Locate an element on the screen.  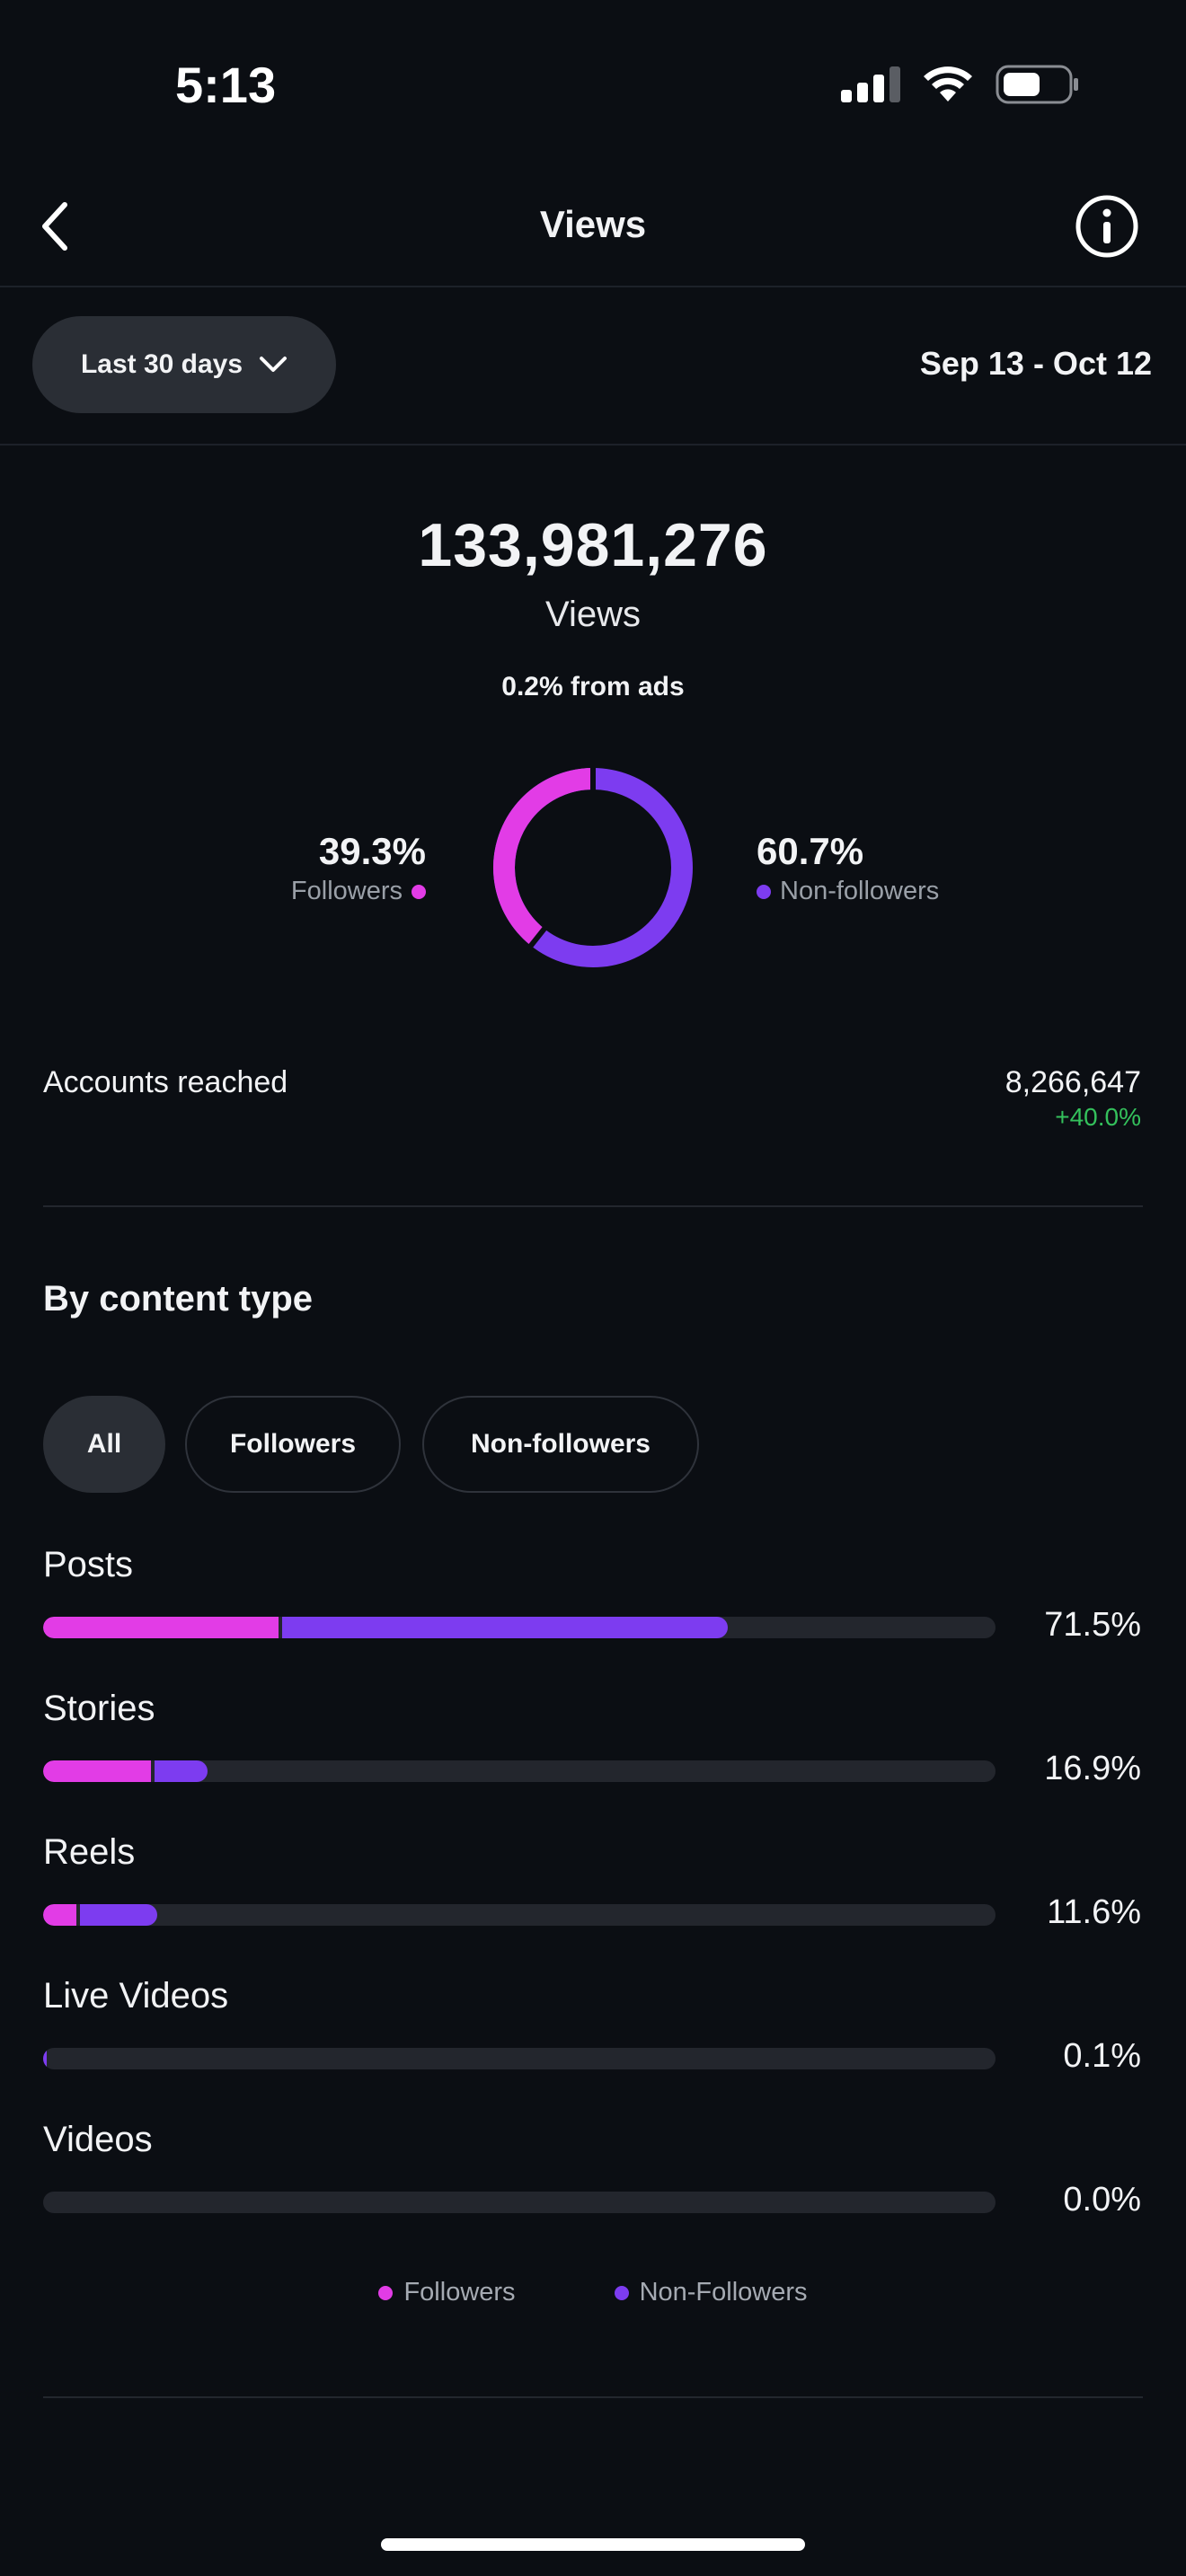
cellular-signal-icon is located at coordinates (870, 84).